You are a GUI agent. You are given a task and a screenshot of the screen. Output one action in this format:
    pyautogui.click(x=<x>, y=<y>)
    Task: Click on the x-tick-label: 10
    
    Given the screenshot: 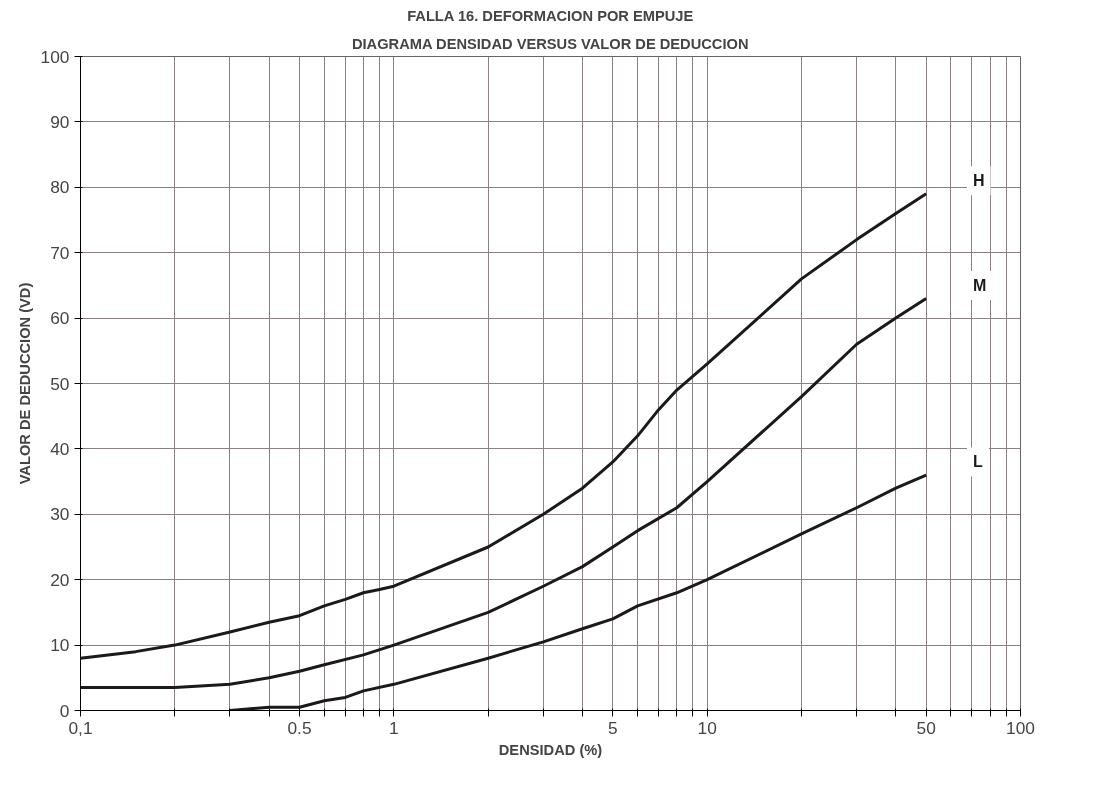 What is the action you would take?
    pyautogui.click(x=707, y=727)
    